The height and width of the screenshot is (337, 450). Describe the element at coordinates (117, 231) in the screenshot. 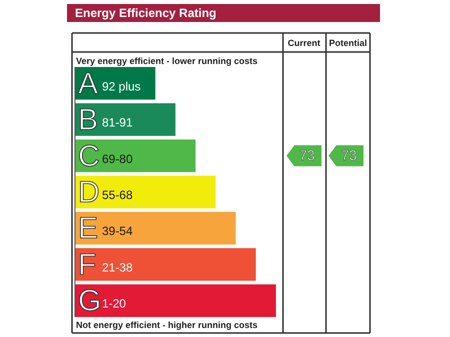

I see `annotation: 39-54` at that location.